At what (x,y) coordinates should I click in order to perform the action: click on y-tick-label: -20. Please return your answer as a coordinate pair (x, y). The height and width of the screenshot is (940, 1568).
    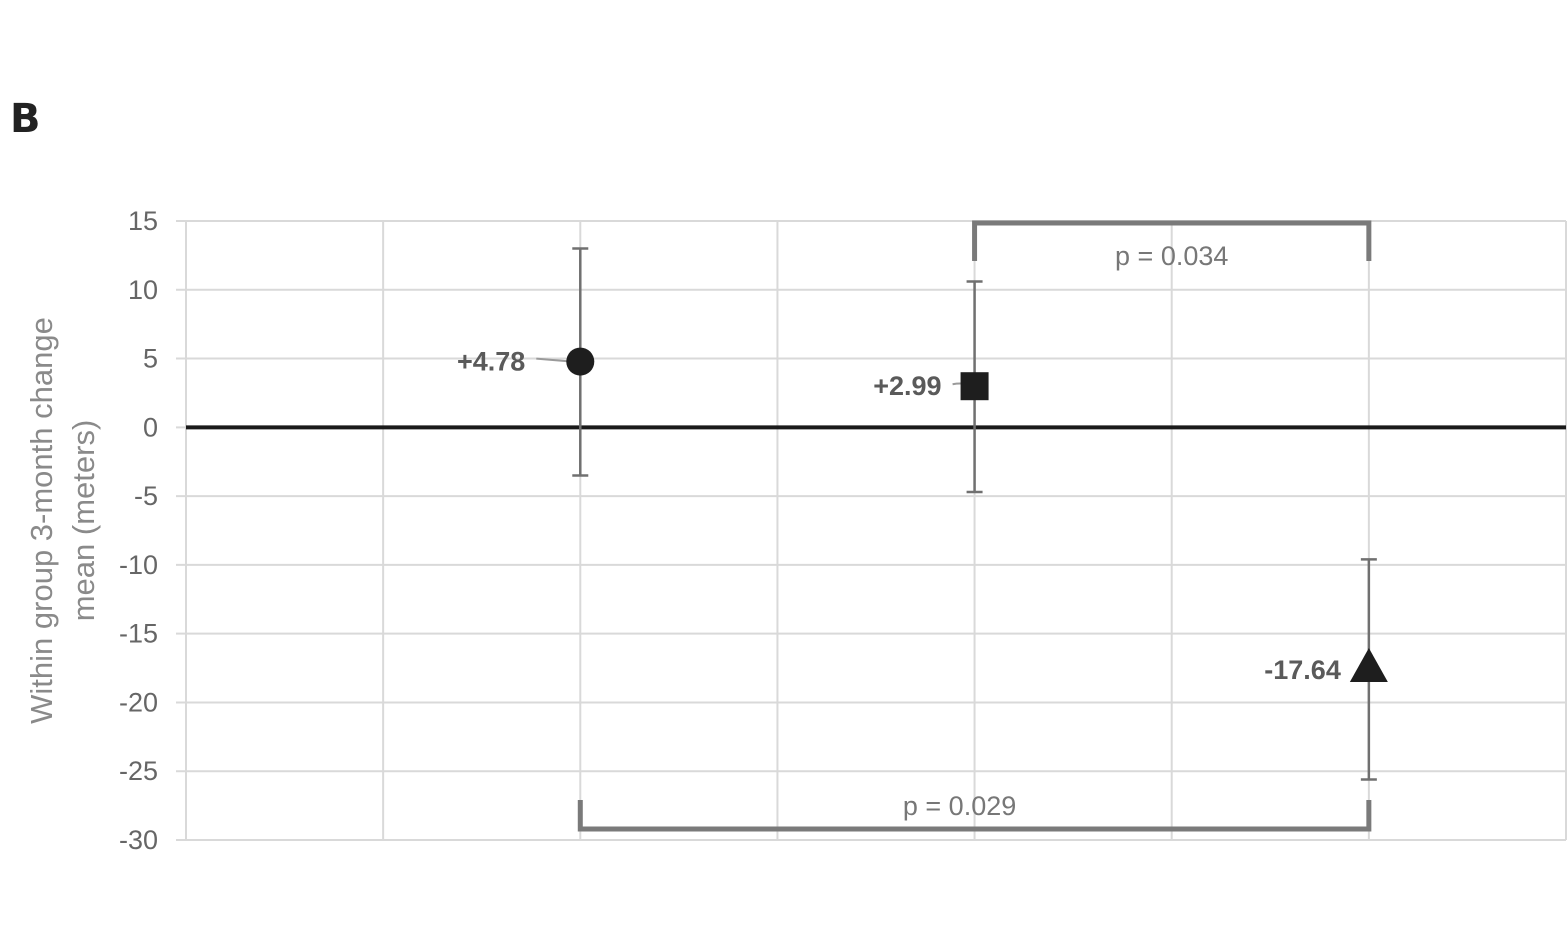
    Looking at the image, I should click on (138, 702).